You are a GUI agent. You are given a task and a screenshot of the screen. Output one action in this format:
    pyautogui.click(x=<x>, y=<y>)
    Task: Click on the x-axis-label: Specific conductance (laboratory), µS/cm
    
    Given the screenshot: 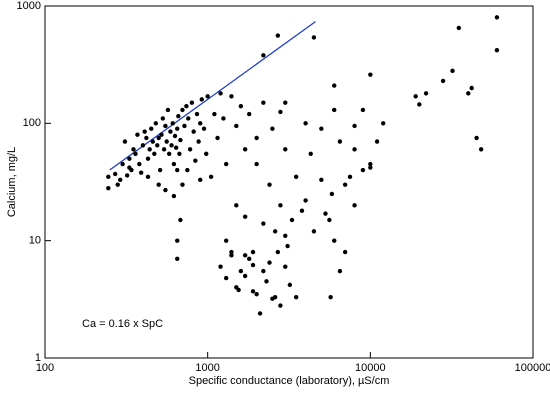 What is the action you would take?
    pyautogui.click(x=289, y=381)
    